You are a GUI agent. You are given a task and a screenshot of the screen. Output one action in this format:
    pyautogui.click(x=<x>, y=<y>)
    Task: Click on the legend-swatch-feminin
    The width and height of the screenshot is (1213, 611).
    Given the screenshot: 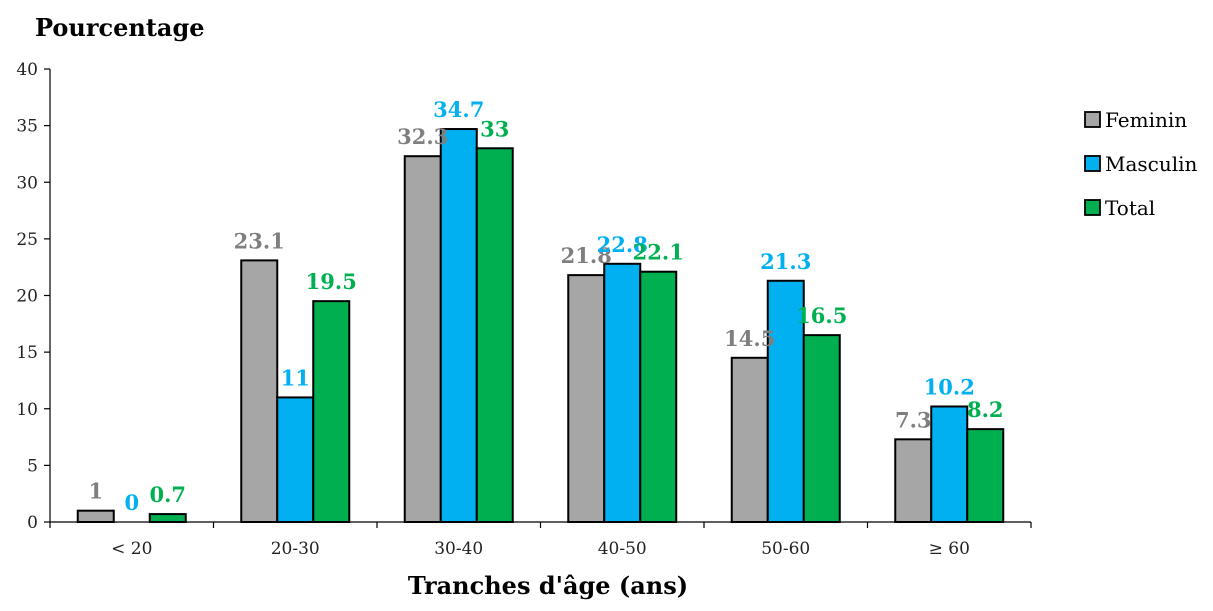 What is the action you would take?
    pyautogui.click(x=1092, y=119)
    